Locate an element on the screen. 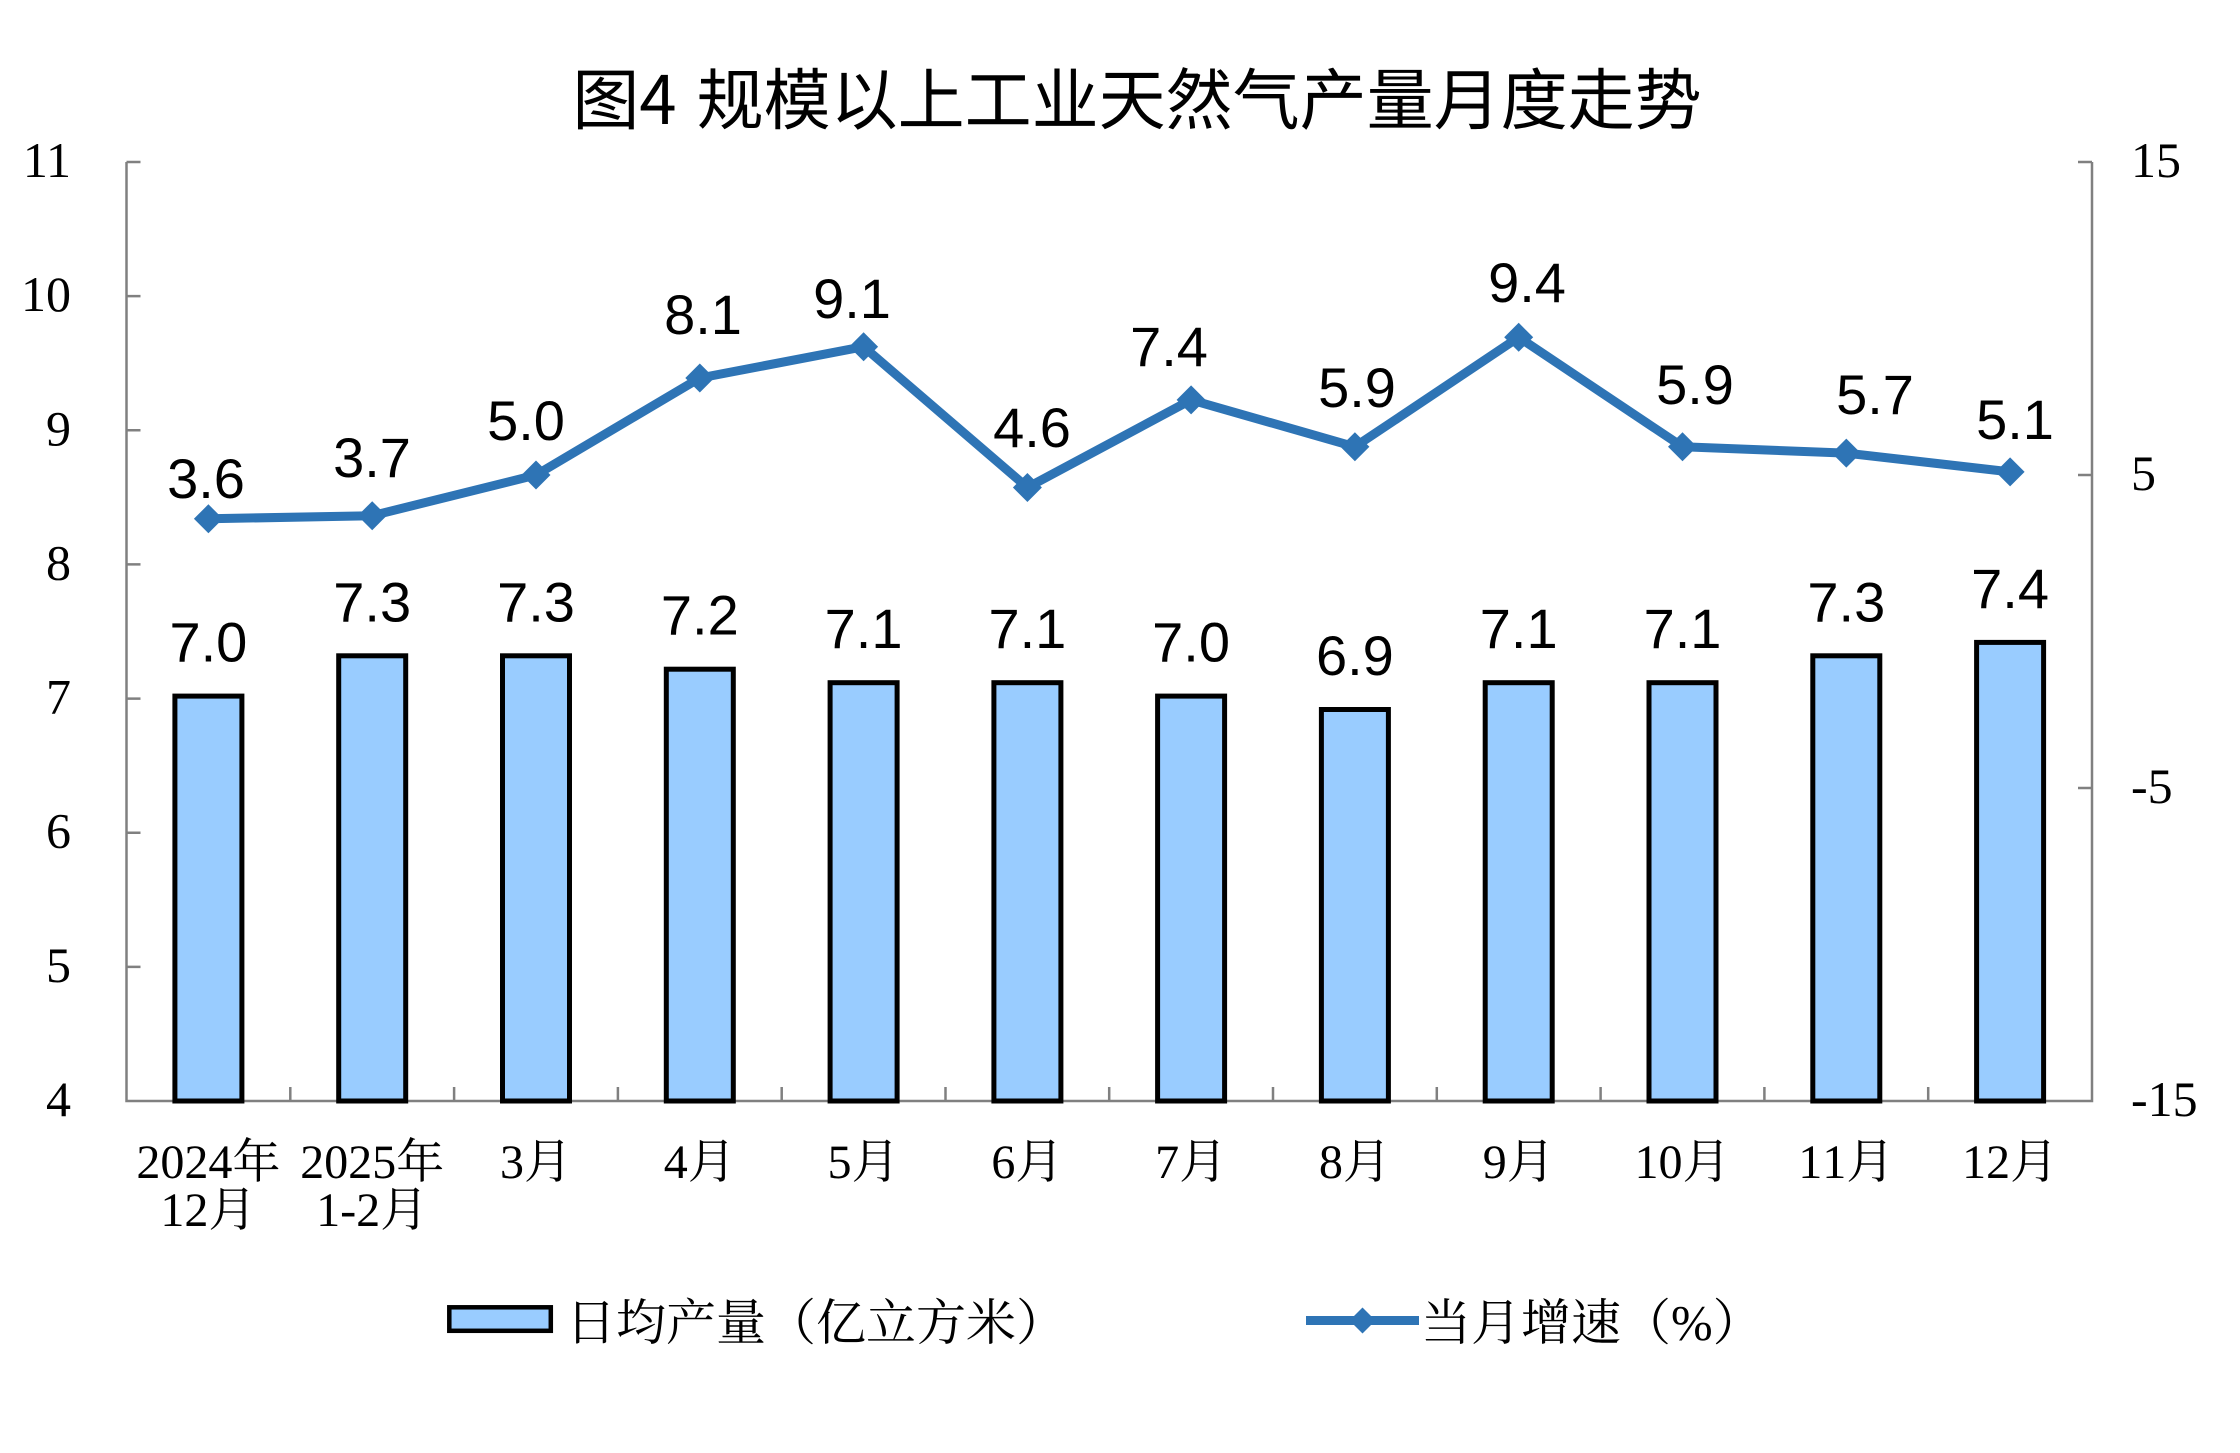 This screenshot has width=2240, height=1453. svg-text: 7 is located at coordinates (58, 697).